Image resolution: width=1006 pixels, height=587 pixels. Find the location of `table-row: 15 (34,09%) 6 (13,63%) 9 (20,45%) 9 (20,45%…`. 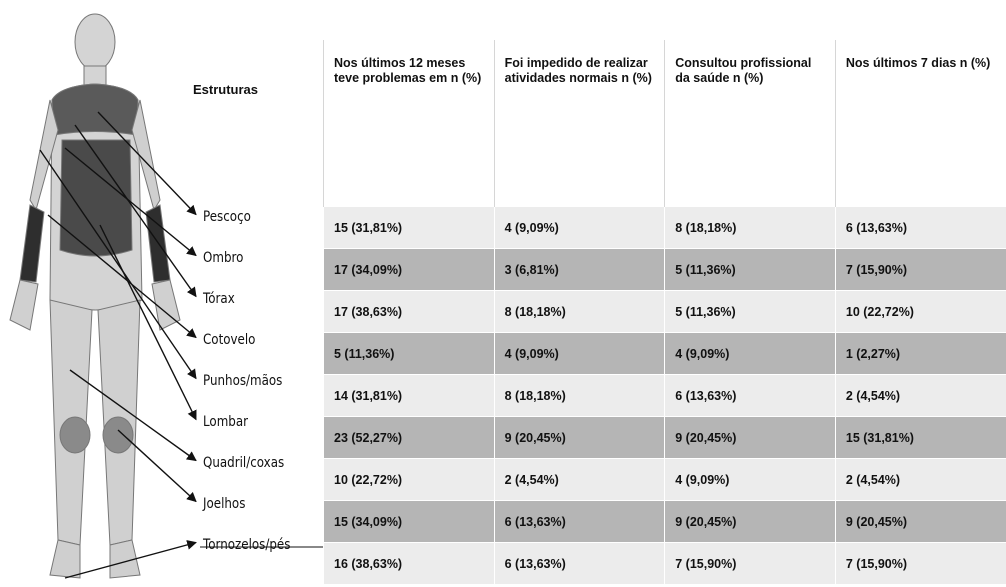

table-row: 15 (34,09%) 6 (13,63%) 9 (20,45%) 9 (20,45%… is located at coordinates (664, 521).